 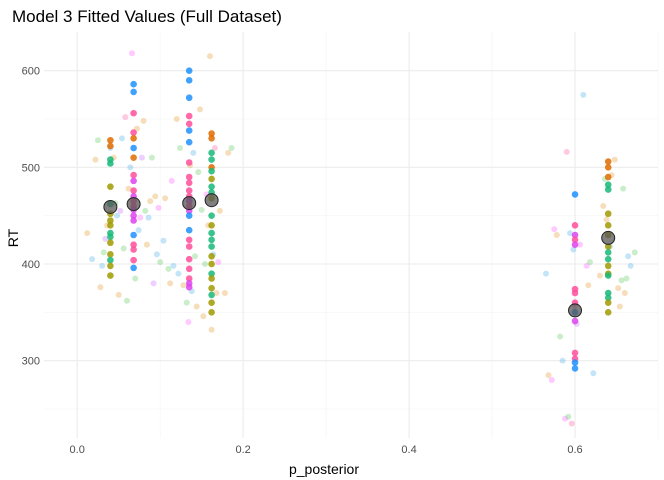 I want to click on x-axis-label: p_posterior, so click(x=324, y=469).